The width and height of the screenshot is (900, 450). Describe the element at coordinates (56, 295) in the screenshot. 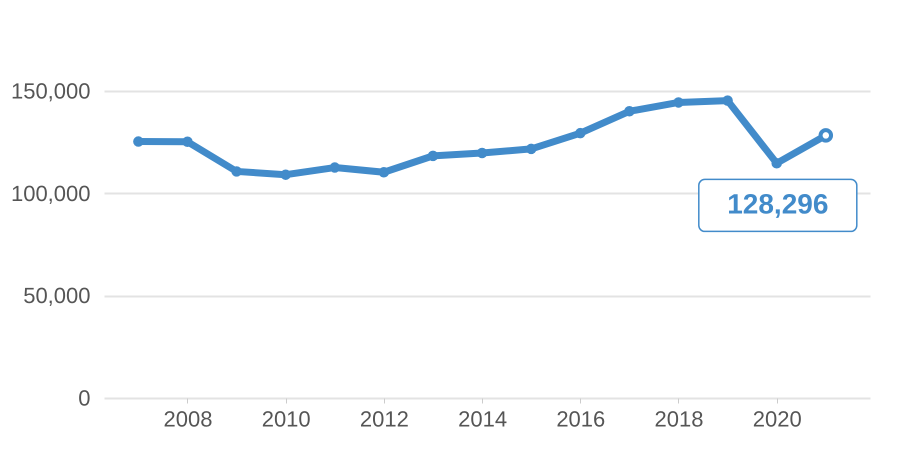

I see `y-tick-label: 50,000` at that location.